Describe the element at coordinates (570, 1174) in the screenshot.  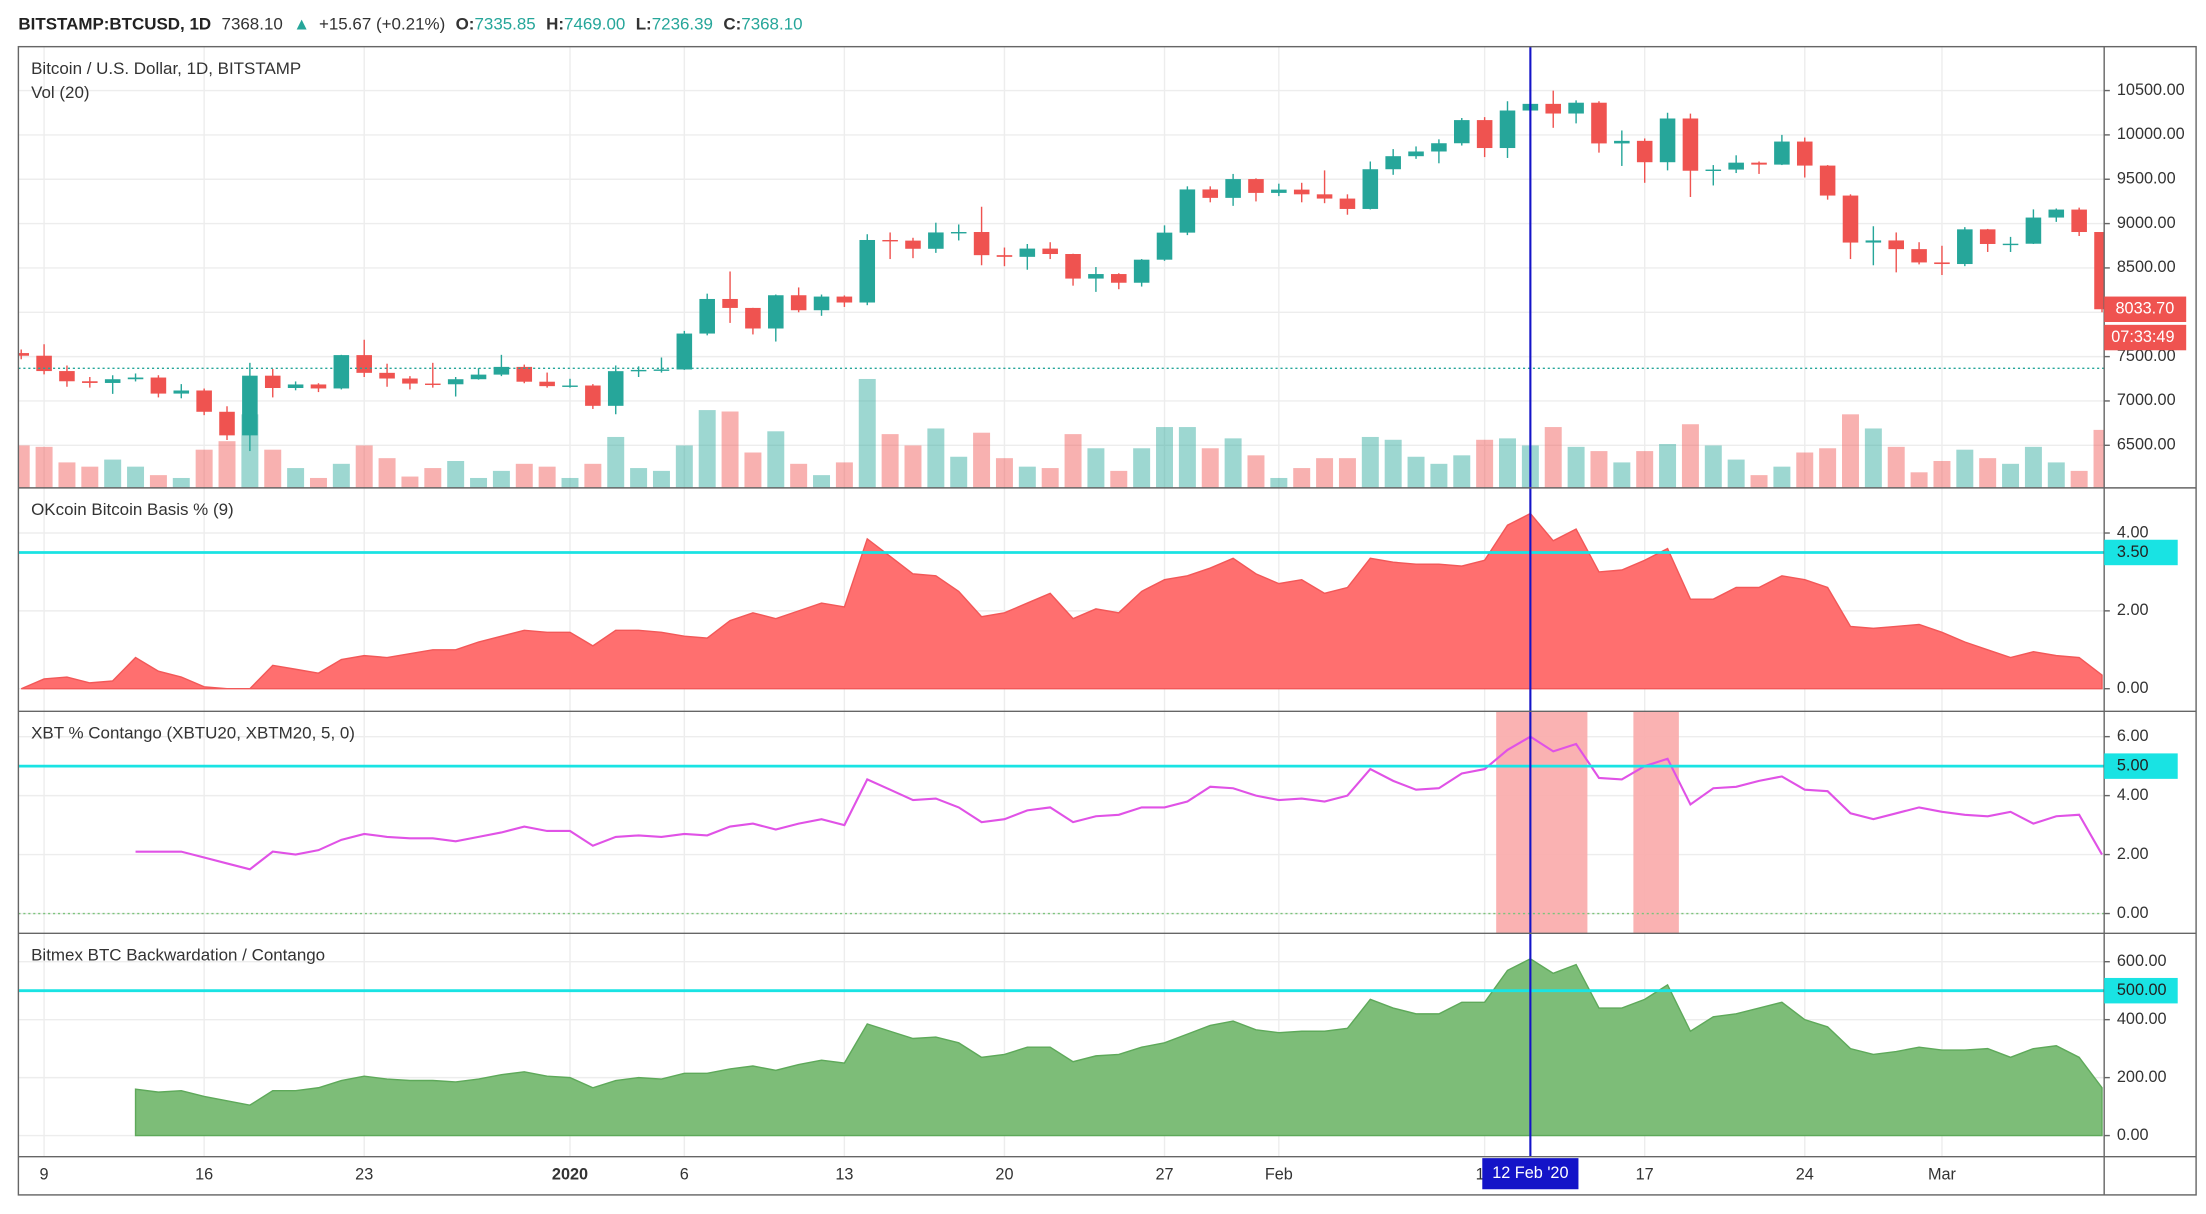
I see `x-tick-label: 2020` at that location.